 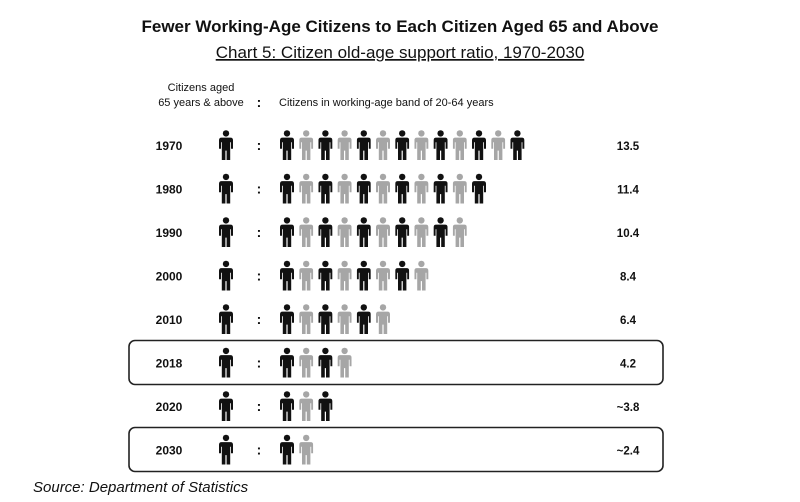 I want to click on ratio-value: ~3.8, so click(x=628, y=408).